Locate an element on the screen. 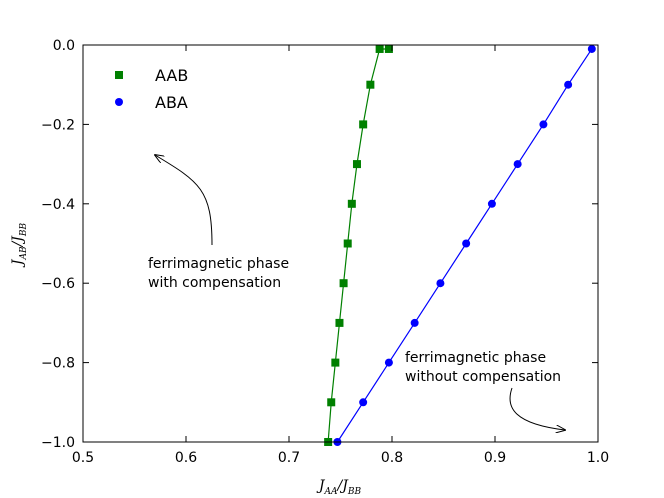  x-tick-label: 1.0 is located at coordinates (598, 458).